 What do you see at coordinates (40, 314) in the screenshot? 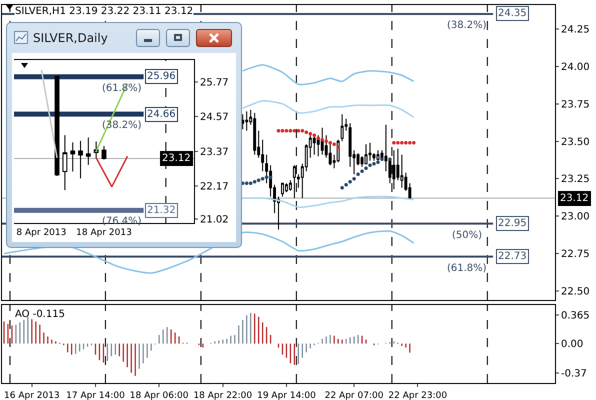
I see `annotation: AO -0.115` at bounding box center [40, 314].